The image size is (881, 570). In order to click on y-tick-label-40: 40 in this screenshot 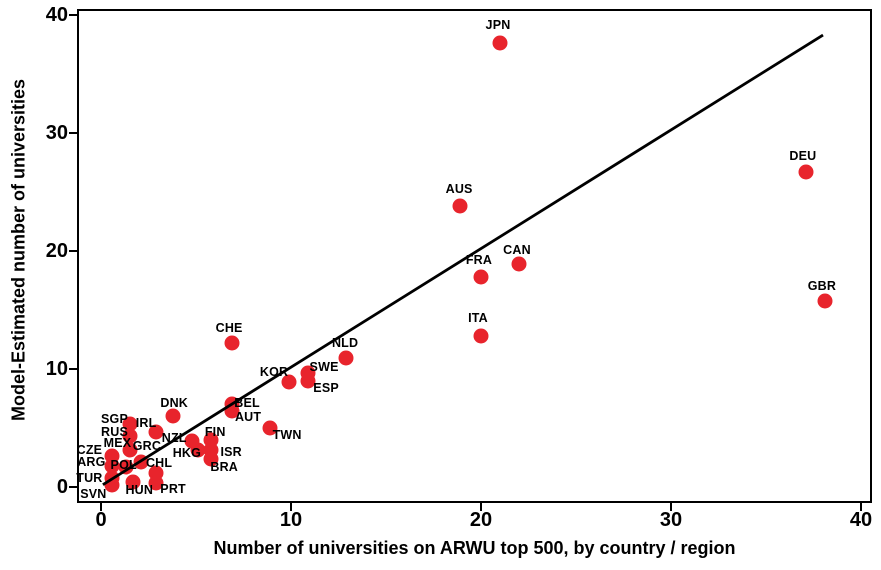, I will do `click(56, 15)`.